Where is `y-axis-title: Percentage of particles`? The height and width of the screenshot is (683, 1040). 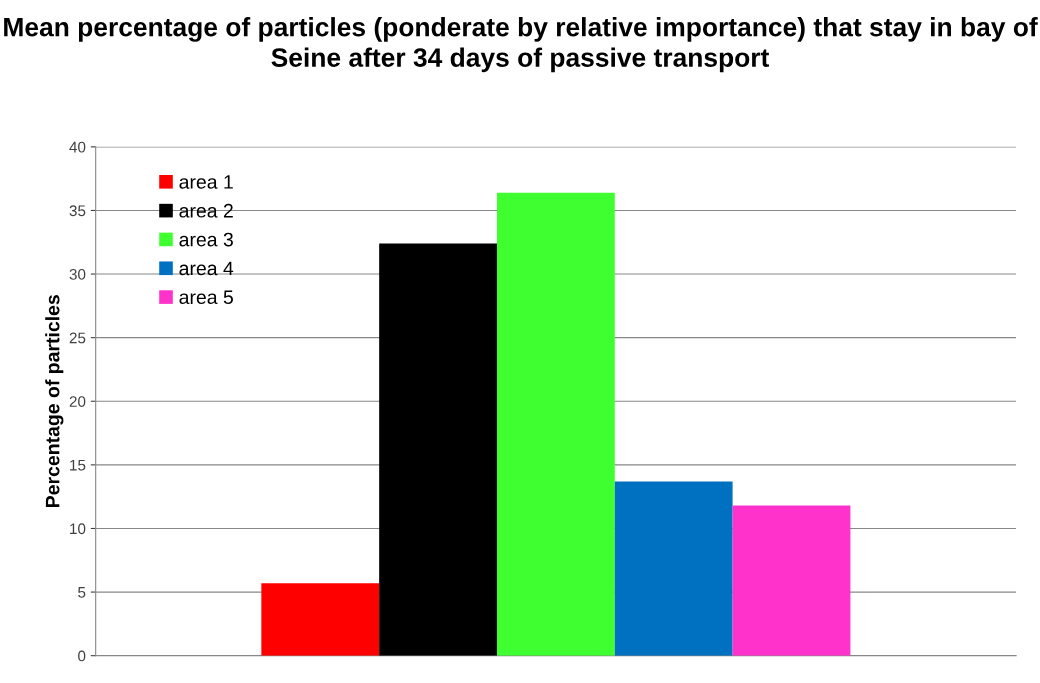
y-axis-title: Percentage of particles is located at coordinates (54, 401).